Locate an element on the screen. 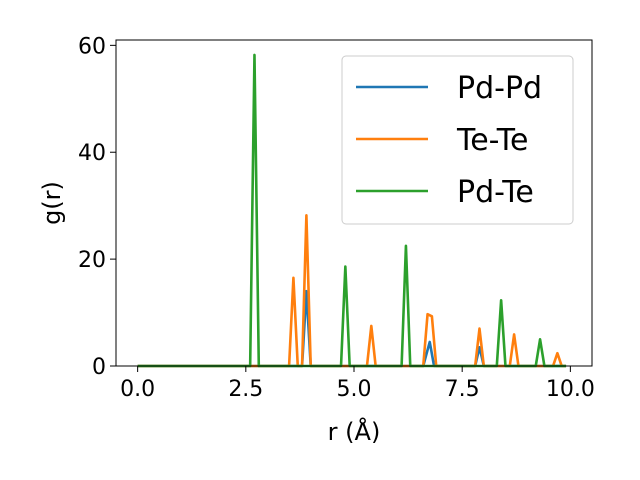 This screenshot has width=640, height=480. y-tick-label: 60 is located at coordinates (92, 46).